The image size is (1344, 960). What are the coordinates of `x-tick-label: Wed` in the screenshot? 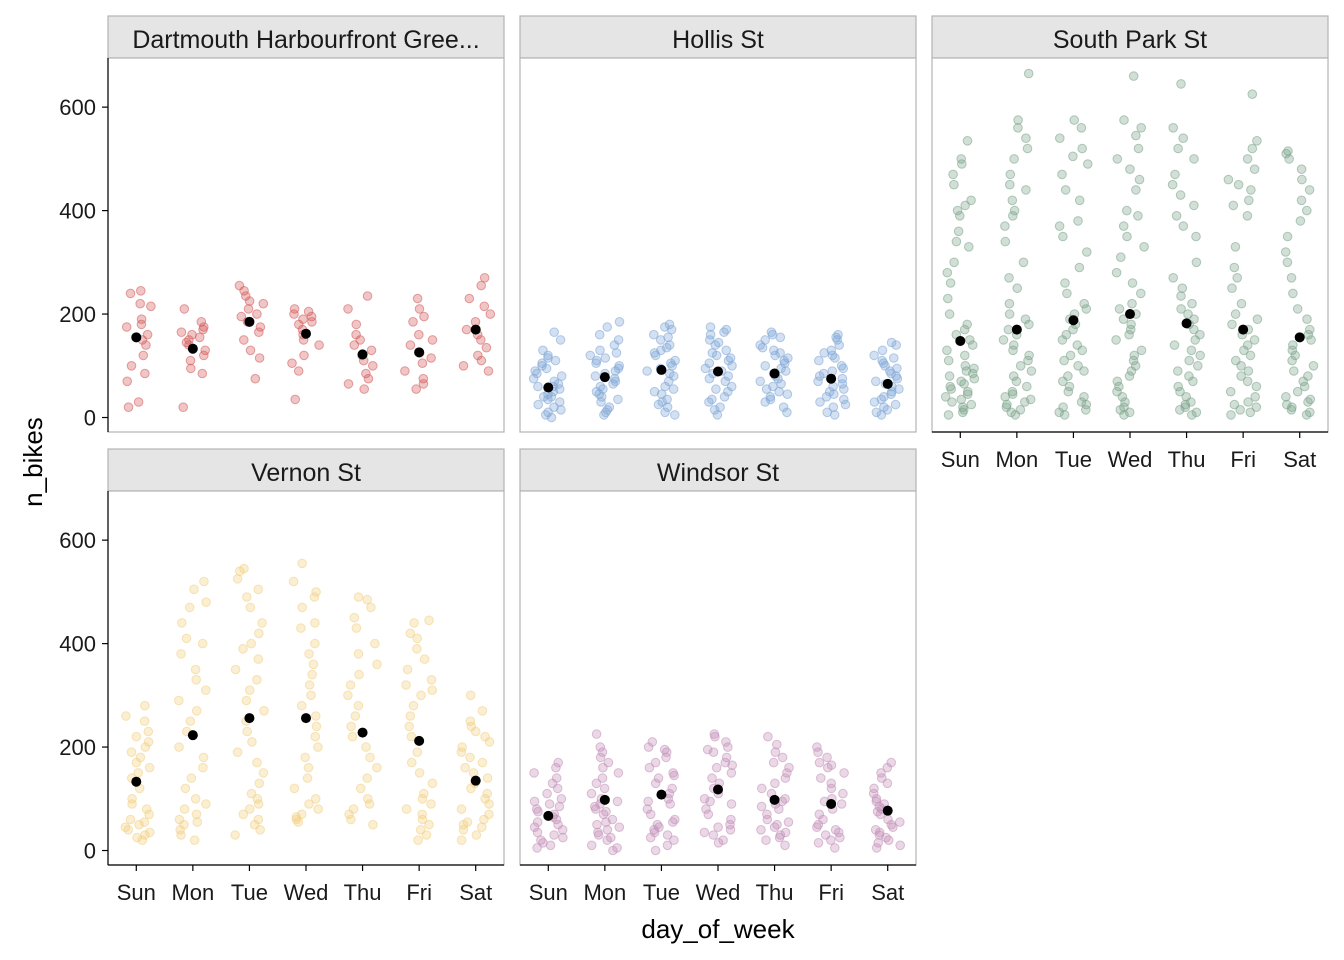 It's located at (1130, 459).